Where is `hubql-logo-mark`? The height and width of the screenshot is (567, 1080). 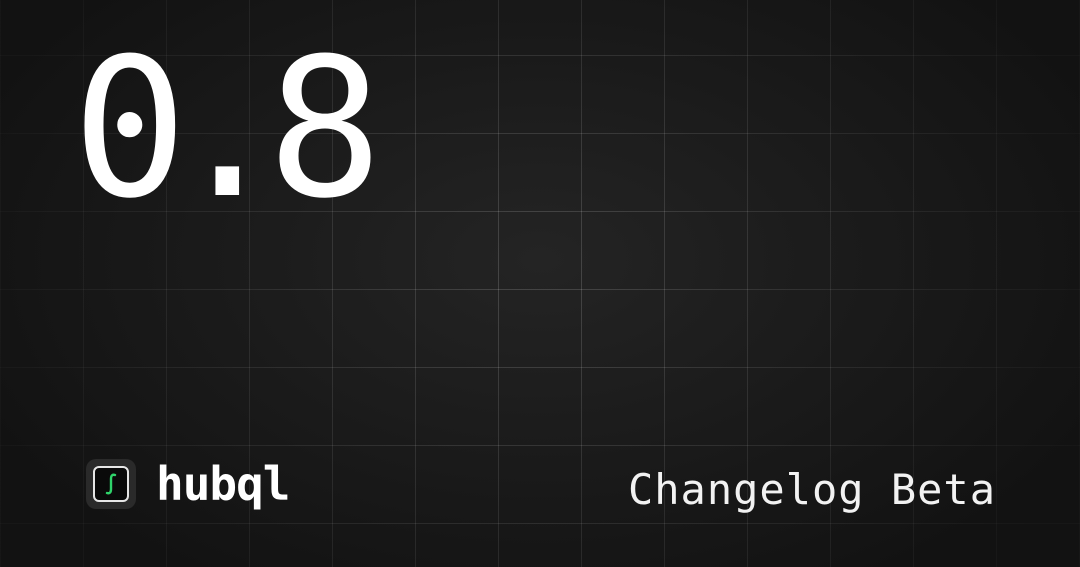 hubql-logo-mark is located at coordinates (111, 484).